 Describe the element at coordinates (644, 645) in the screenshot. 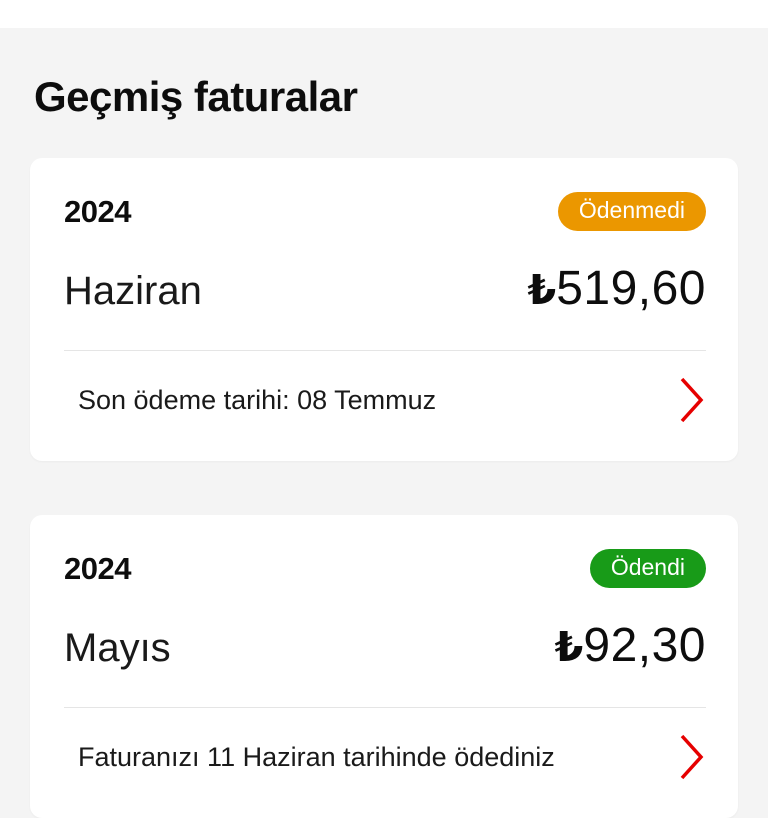

I see `amount-value: 92,30` at that location.